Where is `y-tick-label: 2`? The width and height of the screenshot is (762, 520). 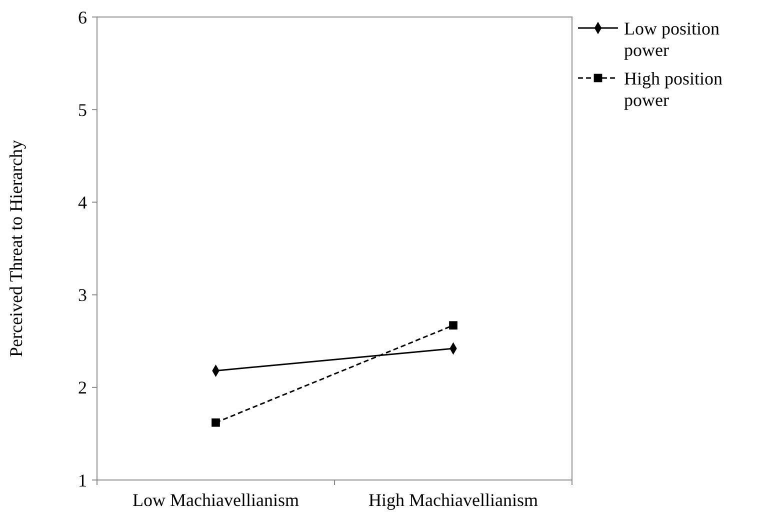 y-tick-label: 2 is located at coordinates (82, 388).